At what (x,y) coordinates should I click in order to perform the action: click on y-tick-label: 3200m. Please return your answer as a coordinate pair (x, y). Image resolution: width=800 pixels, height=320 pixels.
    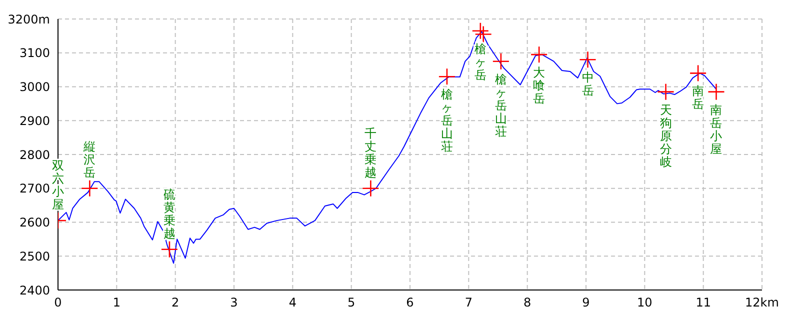
    Looking at the image, I should click on (29, 19).